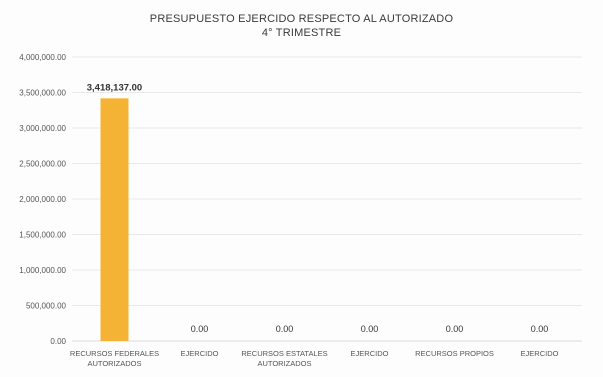 The image size is (603, 377). Describe the element at coordinates (42, 164) in the screenshot. I see `y-tick-label: 2,500,000.00` at that location.